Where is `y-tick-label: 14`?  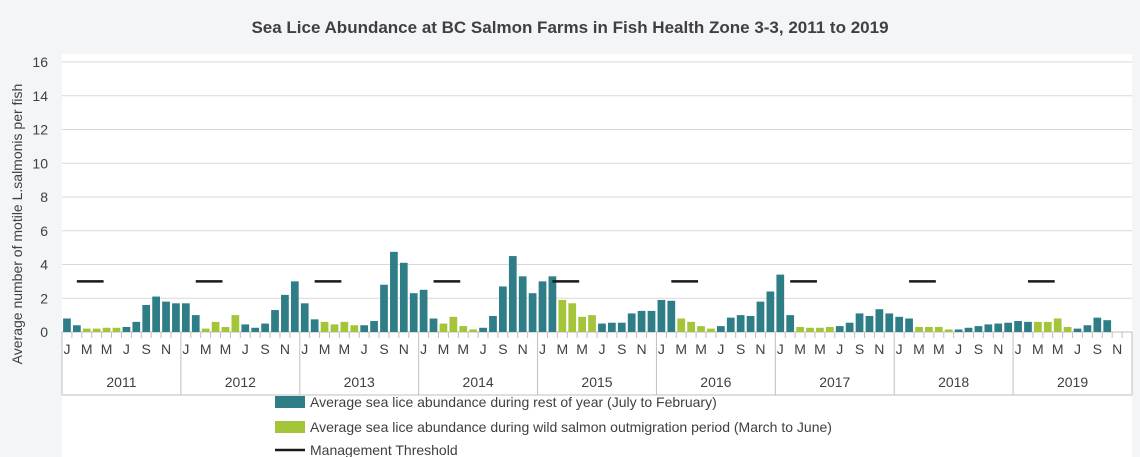 y-tick-label: 14 is located at coordinates (40, 96).